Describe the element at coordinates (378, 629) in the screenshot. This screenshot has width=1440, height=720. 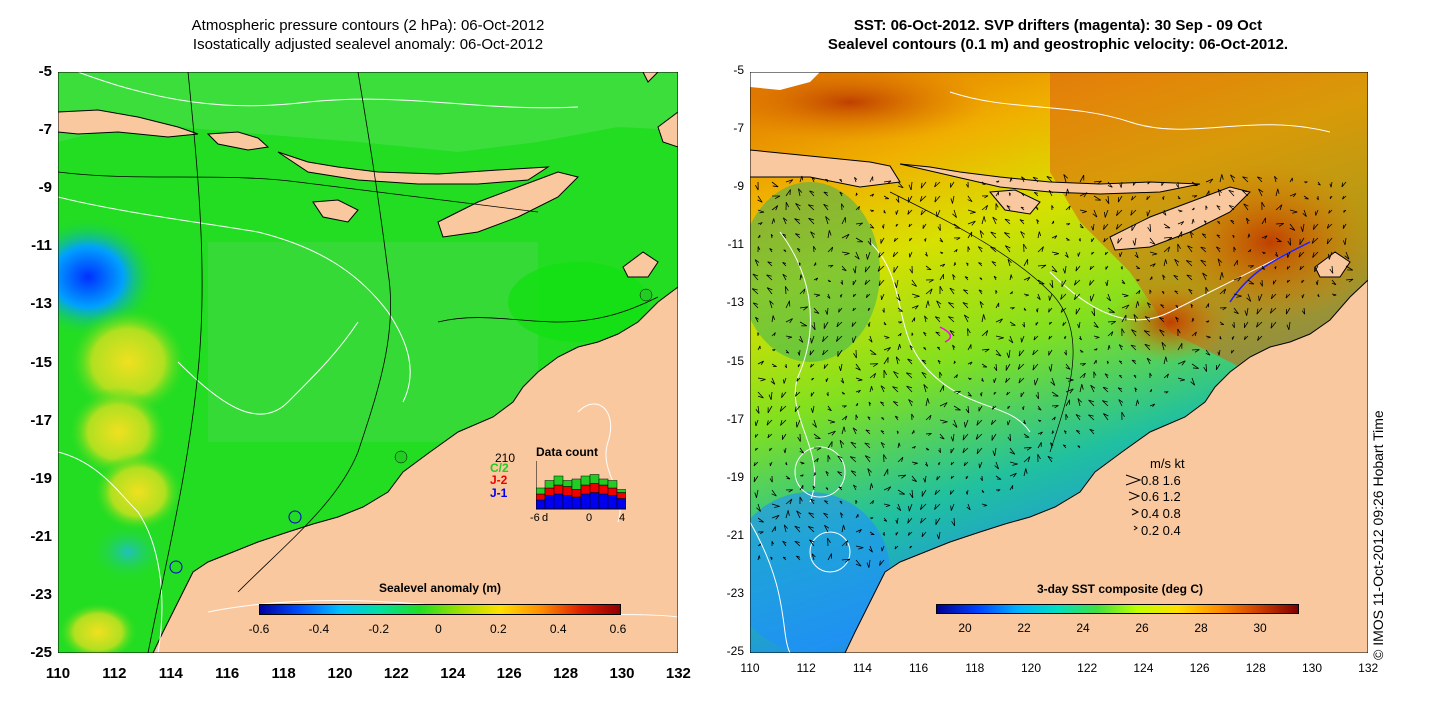
I see `colorbar-tick: -0.2` at that location.